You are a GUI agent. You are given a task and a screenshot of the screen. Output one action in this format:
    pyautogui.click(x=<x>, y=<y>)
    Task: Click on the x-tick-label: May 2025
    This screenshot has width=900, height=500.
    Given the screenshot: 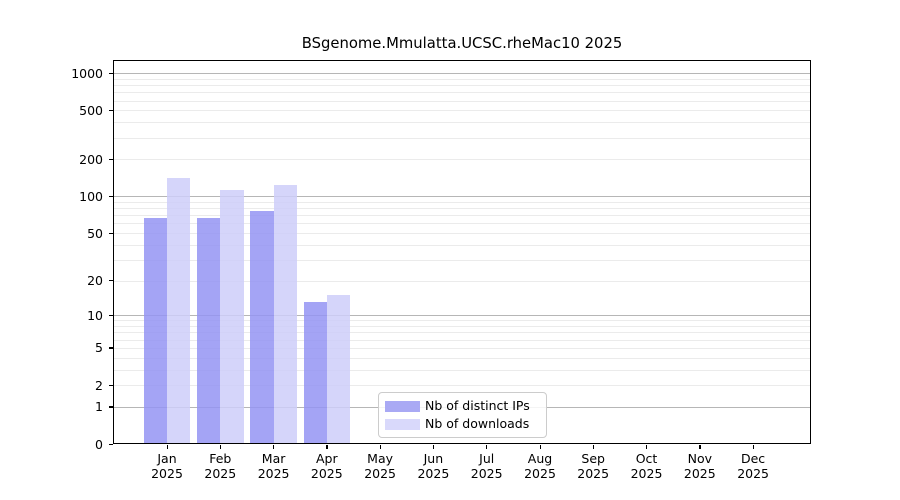 What is the action you would take?
    pyautogui.click(x=380, y=466)
    